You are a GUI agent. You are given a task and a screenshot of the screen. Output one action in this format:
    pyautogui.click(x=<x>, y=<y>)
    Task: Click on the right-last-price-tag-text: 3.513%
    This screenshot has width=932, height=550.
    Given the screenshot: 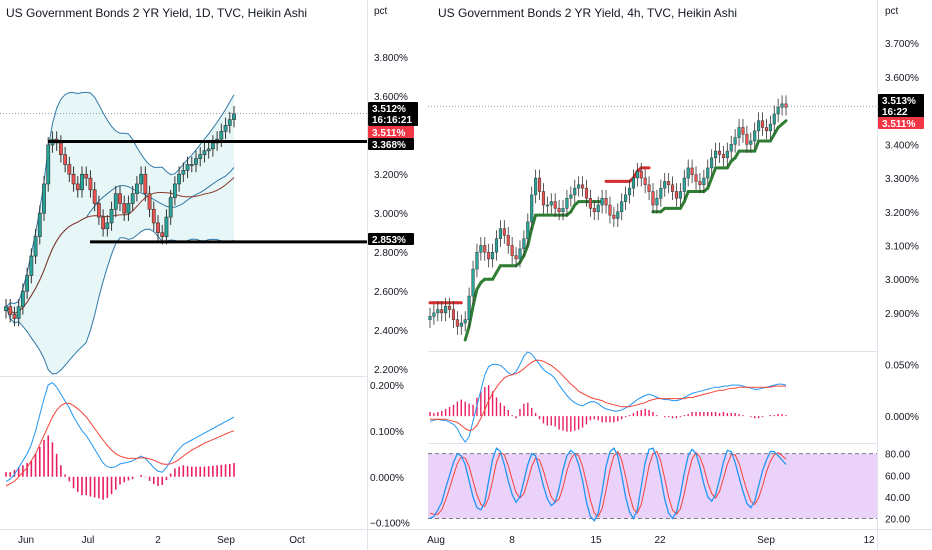 What is the action you would take?
    pyautogui.click(x=899, y=101)
    